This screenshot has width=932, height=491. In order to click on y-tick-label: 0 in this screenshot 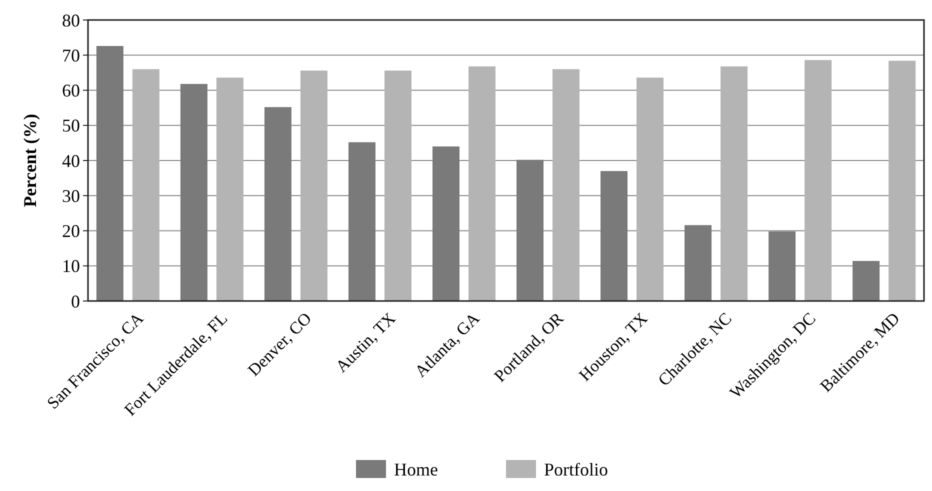, I will do `click(75, 301)`.